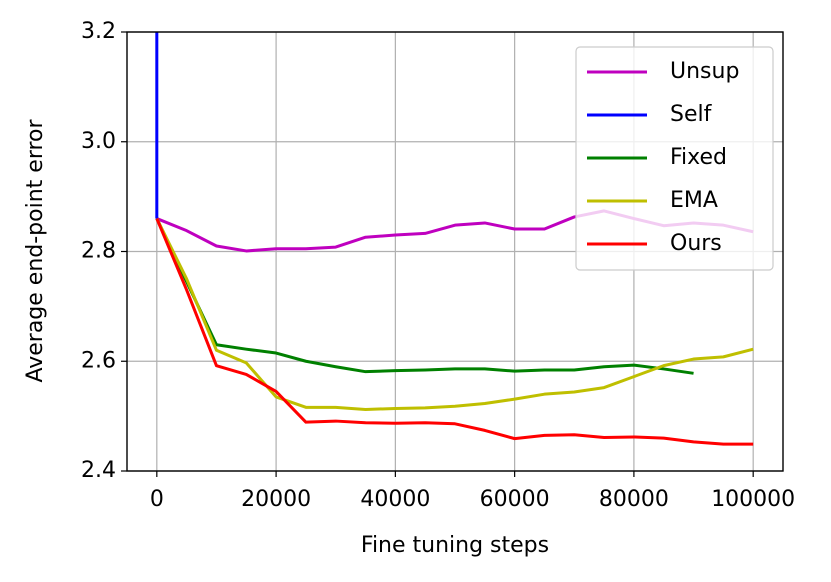 The image size is (831, 582). What do you see at coordinates (98, 141) in the screenshot?
I see `y-tick-label: 3.0` at bounding box center [98, 141].